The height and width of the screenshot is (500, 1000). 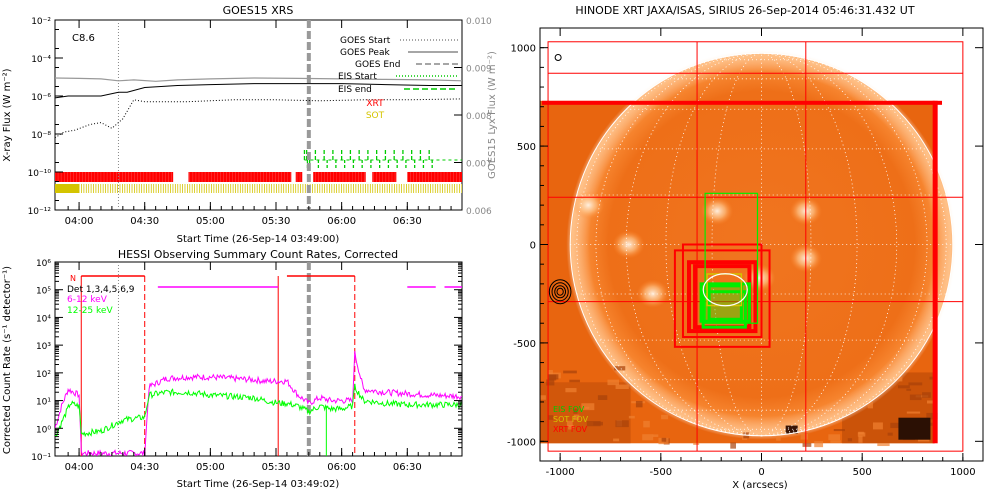 I want to click on goes-legend-label: EIS Start, so click(x=357, y=77).